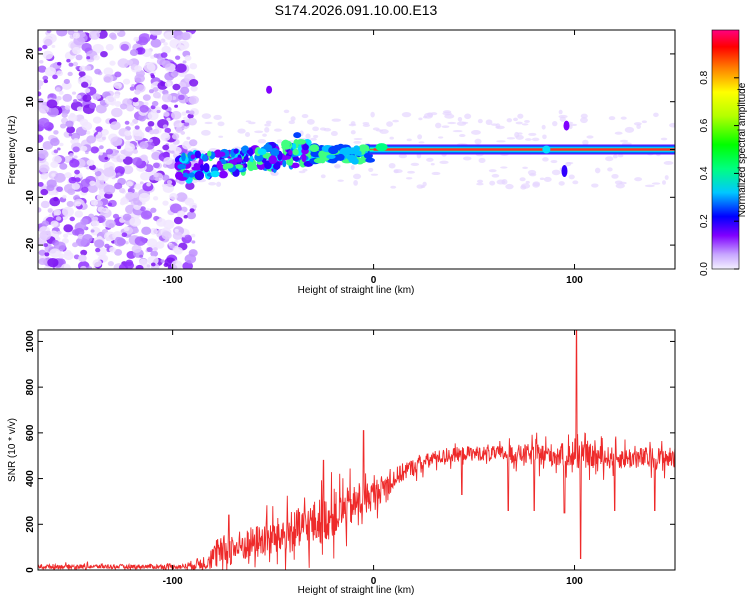  Describe the element at coordinates (30, 197) in the screenshot. I see `spectrogram-y-tick-label: -10` at that location.